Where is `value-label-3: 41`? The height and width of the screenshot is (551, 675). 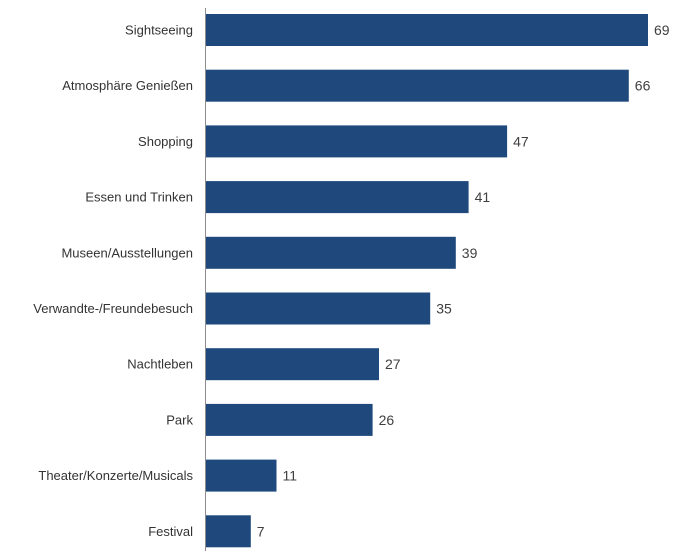
value-label-3: 41 is located at coordinates (483, 197).